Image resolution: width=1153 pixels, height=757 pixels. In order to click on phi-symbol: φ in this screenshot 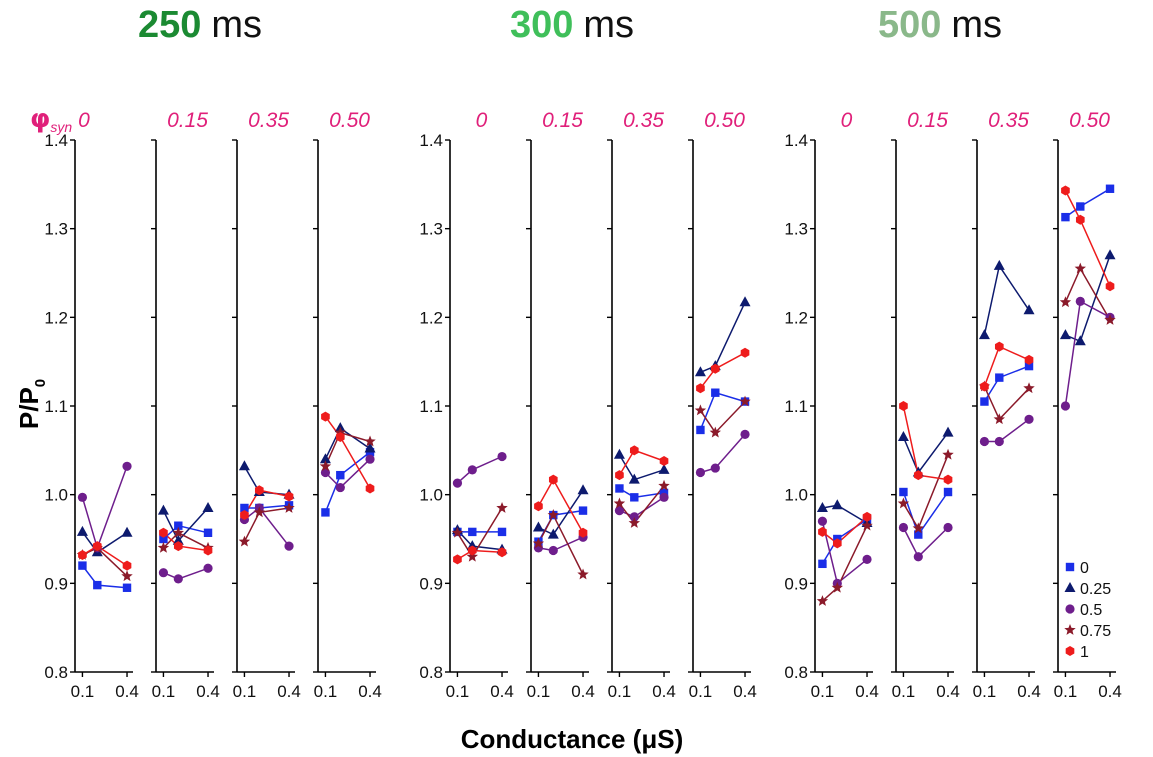, I will do `click(40, 119)`.